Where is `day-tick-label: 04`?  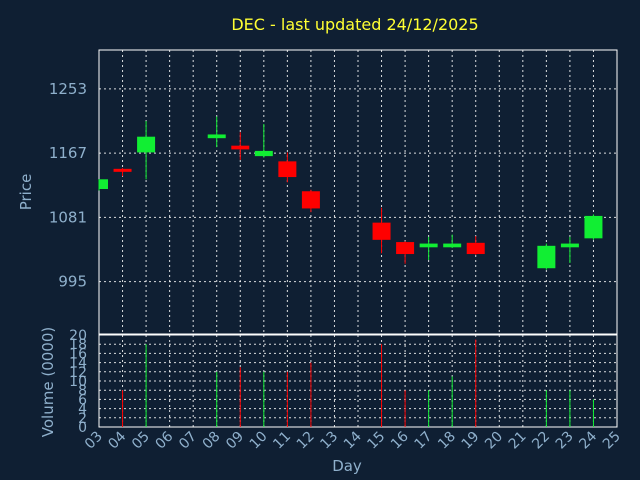 day-tick-label: 04 is located at coordinates (117, 440).